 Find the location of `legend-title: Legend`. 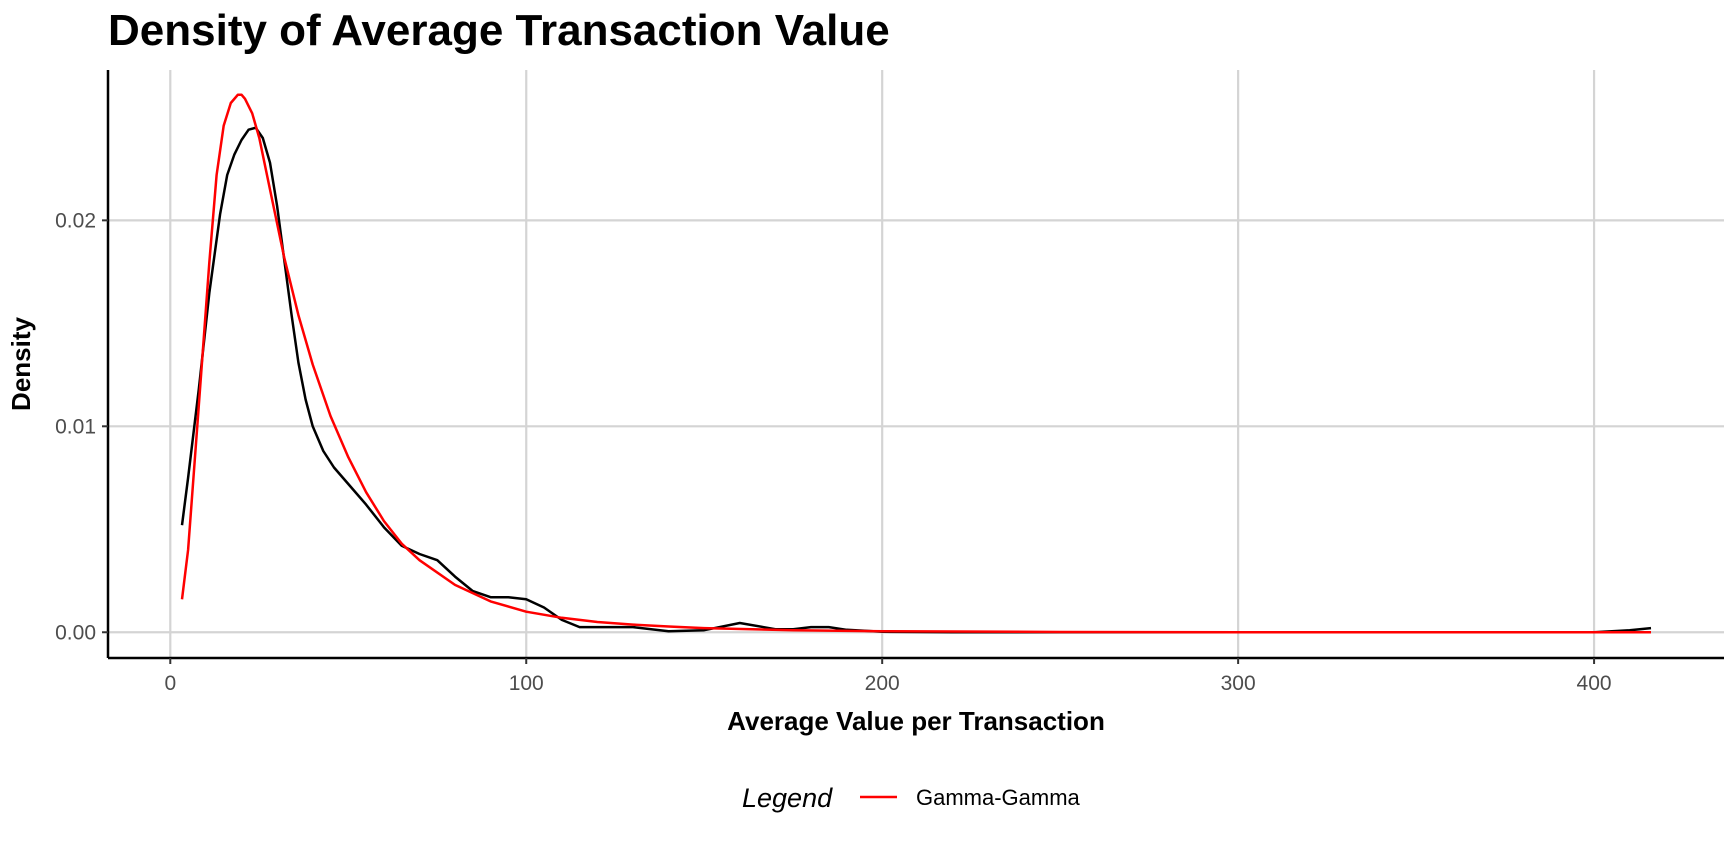

legend-title: Legend is located at coordinates (787, 798).